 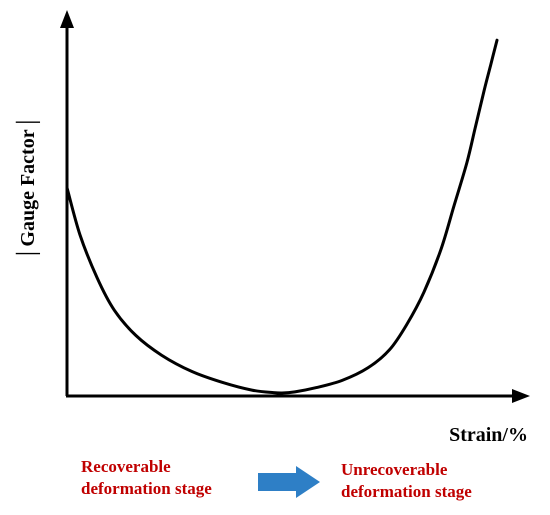 I want to click on stage-arrow-shape, so click(x=289, y=482).